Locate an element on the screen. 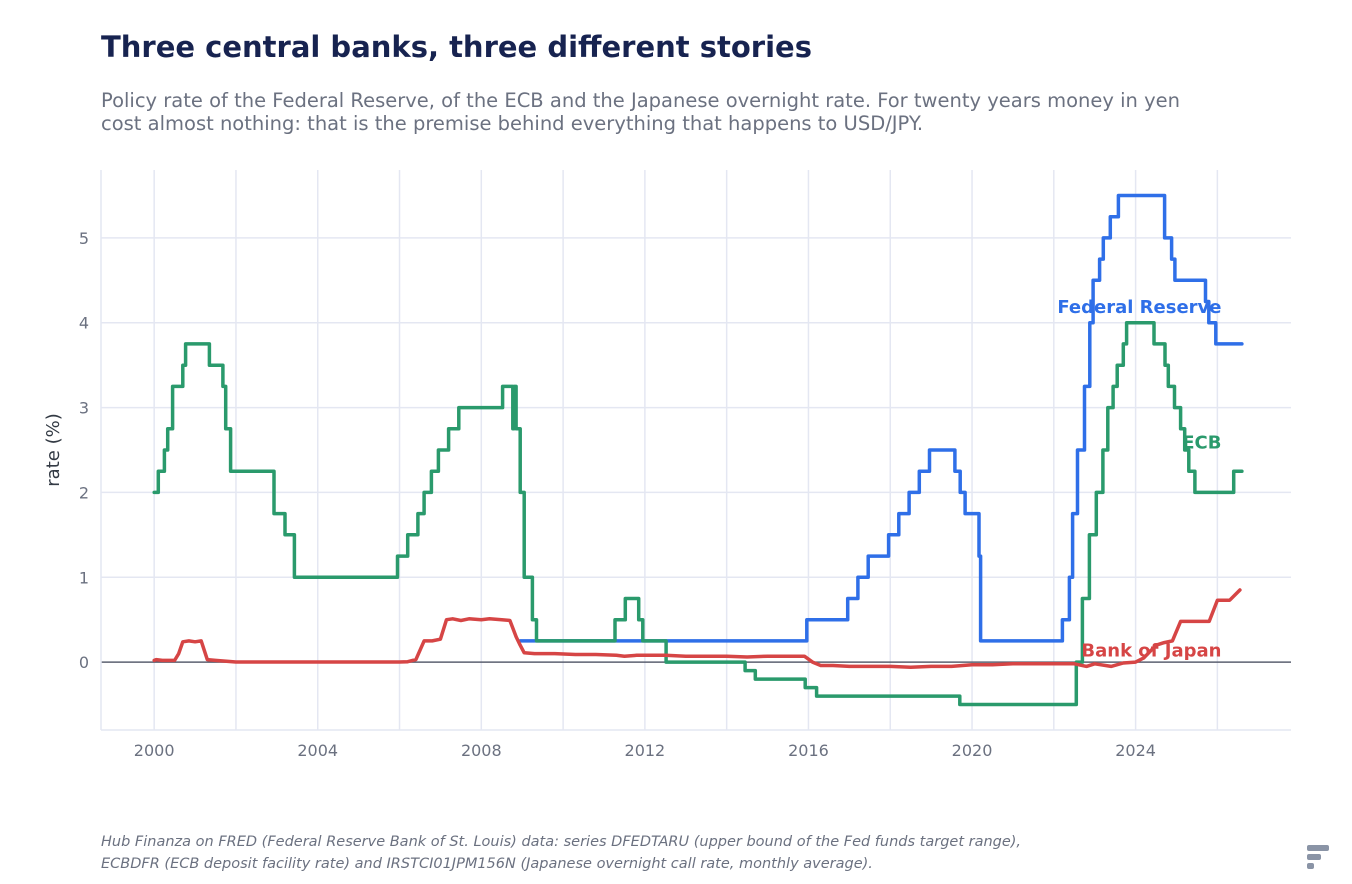  y-tick-label: 2 is located at coordinates (84, 492).